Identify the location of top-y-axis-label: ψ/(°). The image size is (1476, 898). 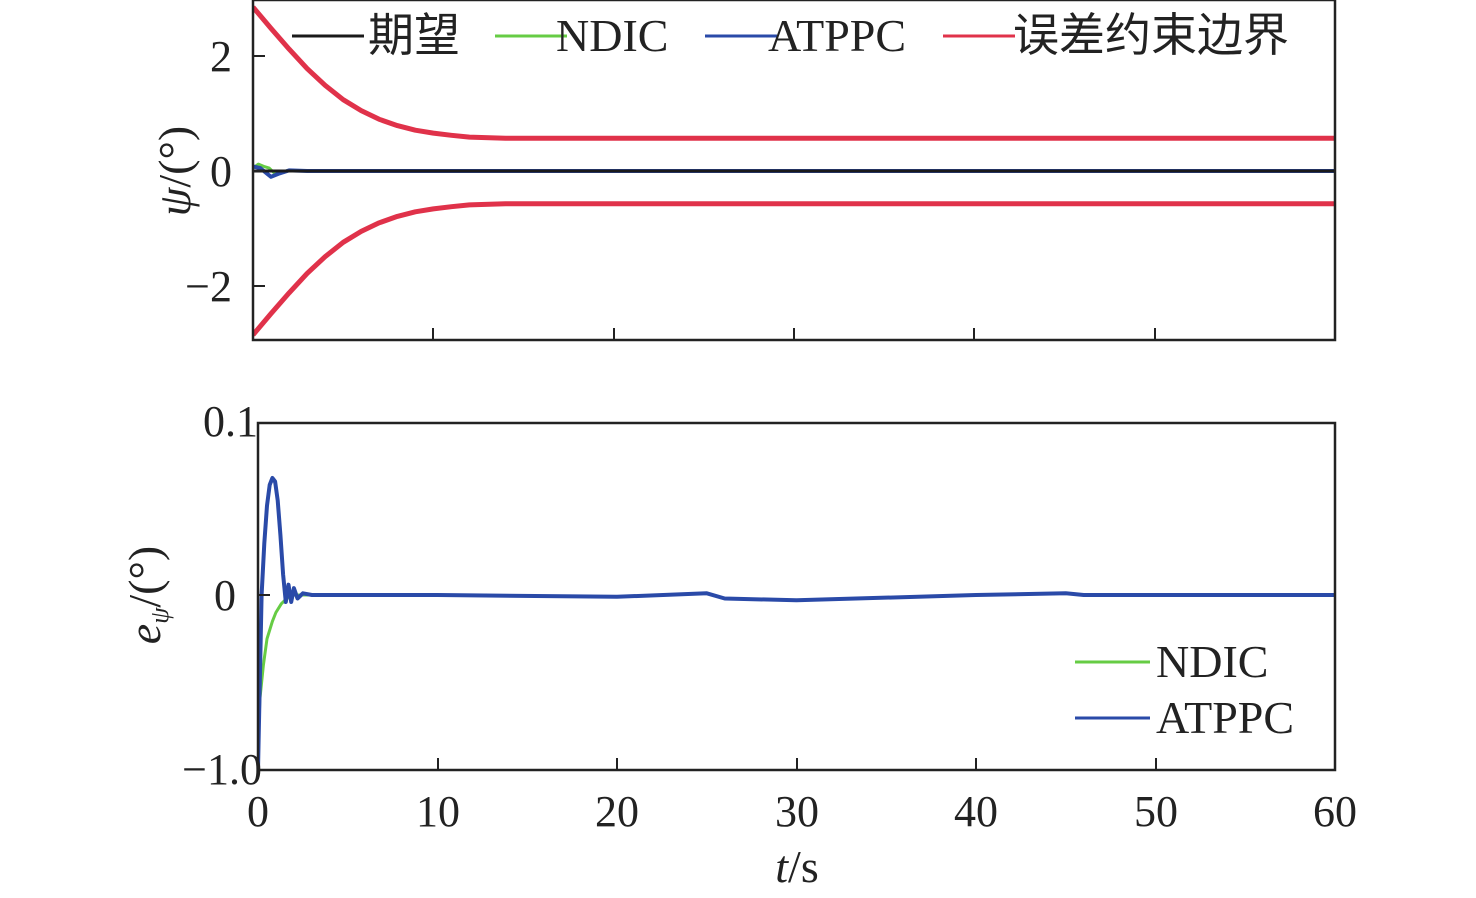
(174, 171).